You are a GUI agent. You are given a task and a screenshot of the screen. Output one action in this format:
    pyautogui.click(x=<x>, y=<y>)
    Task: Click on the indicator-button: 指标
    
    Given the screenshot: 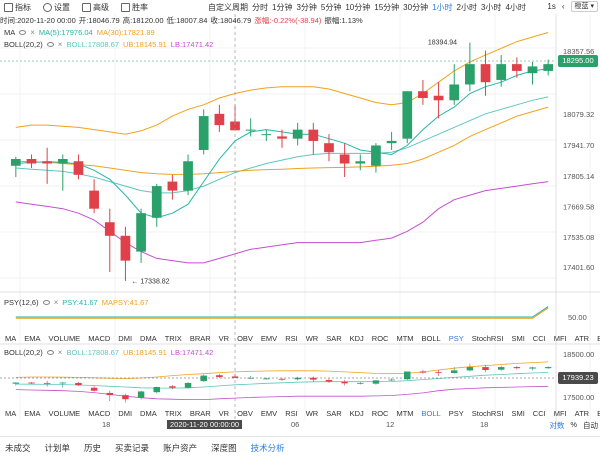 What is the action you would take?
    pyautogui.click(x=17, y=7)
    